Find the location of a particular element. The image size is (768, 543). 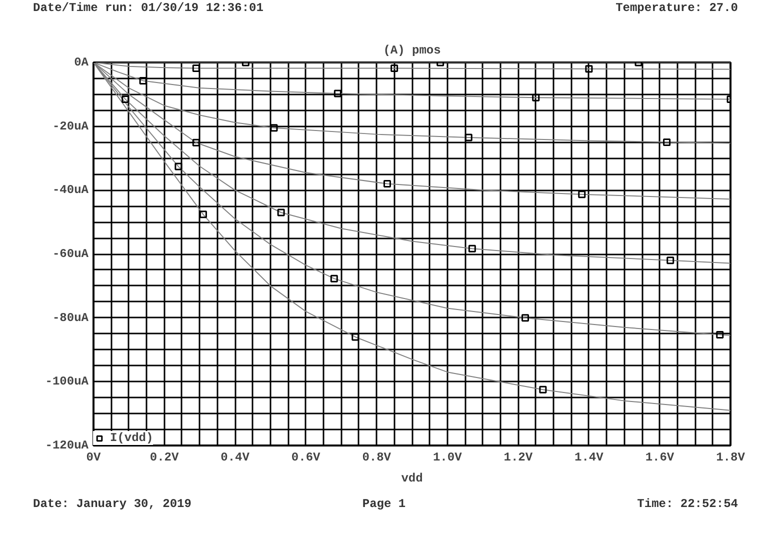

y-tick-label: -100uA is located at coordinates (67, 381).